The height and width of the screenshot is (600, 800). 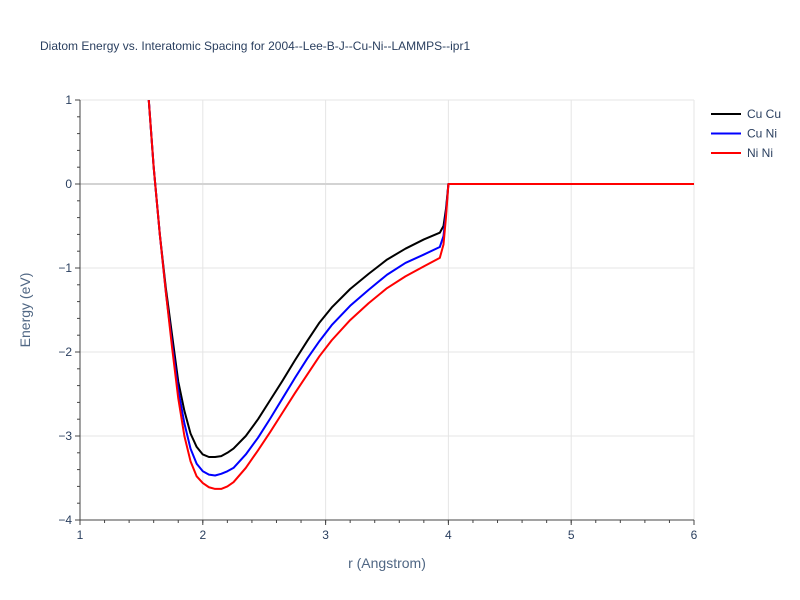 What do you see at coordinates (760, 153) in the screenshot?
I see `legend-label: Ni Ni` at bounding box center [760, 153].